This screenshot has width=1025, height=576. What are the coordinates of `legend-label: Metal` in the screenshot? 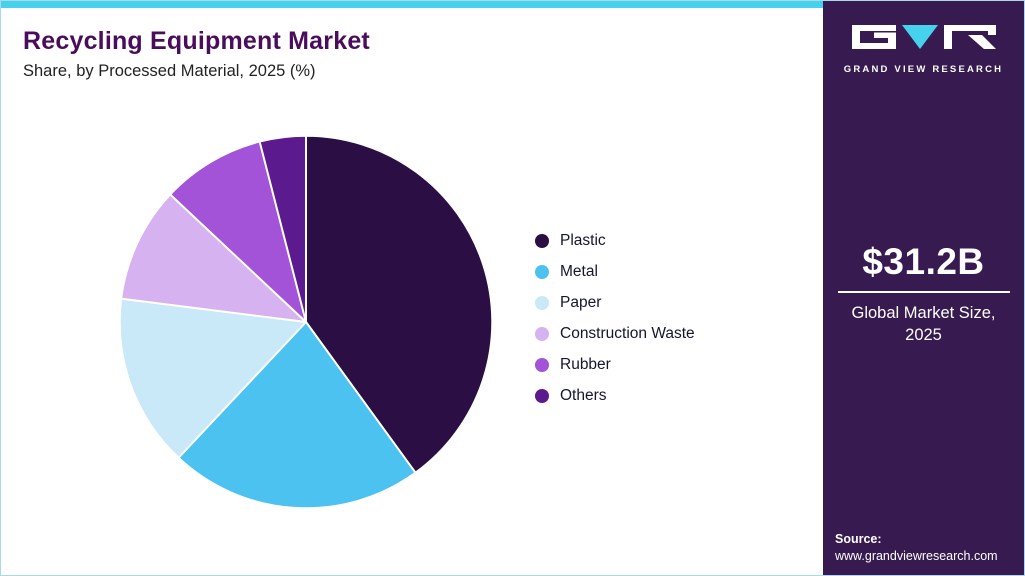 It's located at (579, 271).